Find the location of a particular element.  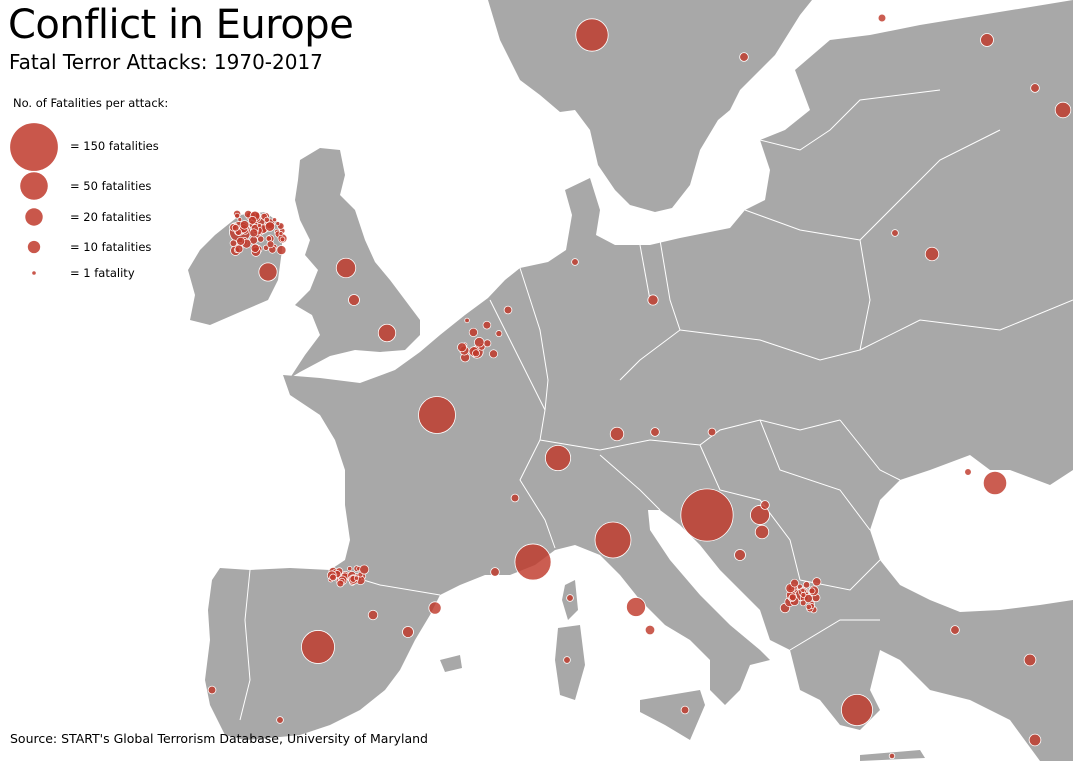

legend-label-1: = 1 fatality is located at coordinates (102, 273).